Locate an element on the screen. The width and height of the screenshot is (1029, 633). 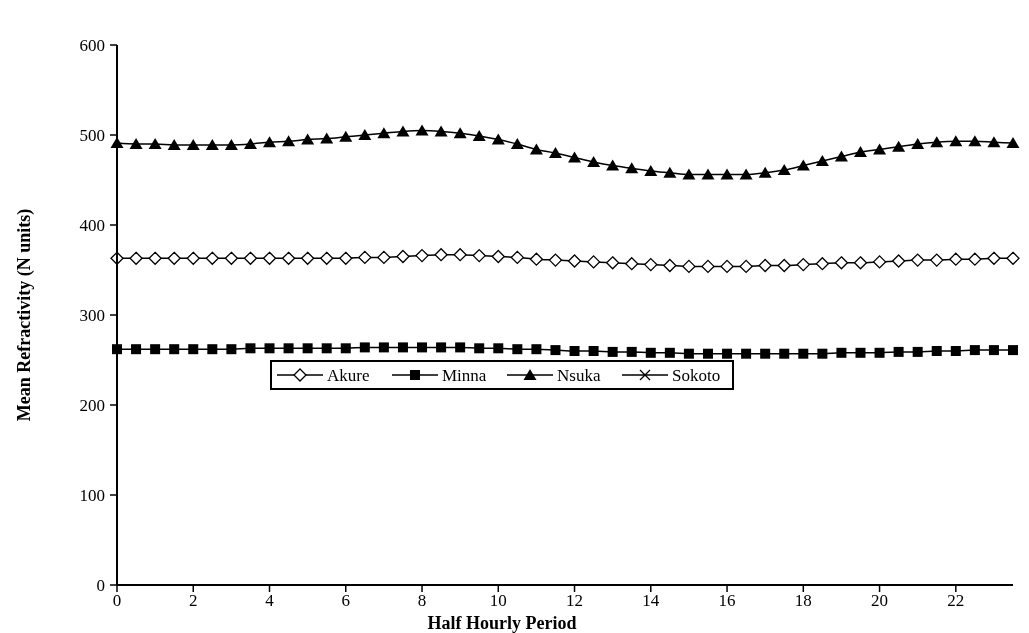
x-tick-label: 12 is located at coordinates (575, 600).